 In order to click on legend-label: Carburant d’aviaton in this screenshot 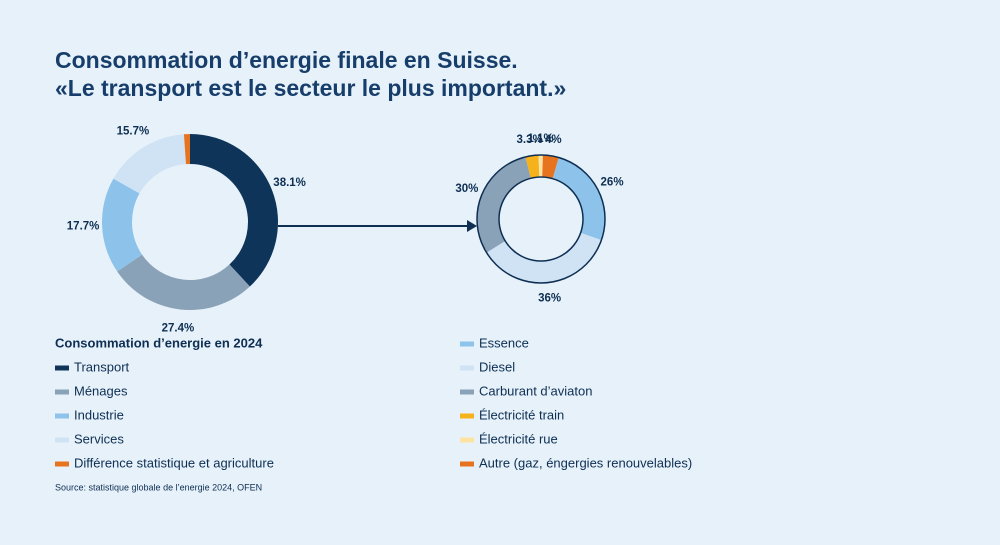, I will do `click(535, 390)`.